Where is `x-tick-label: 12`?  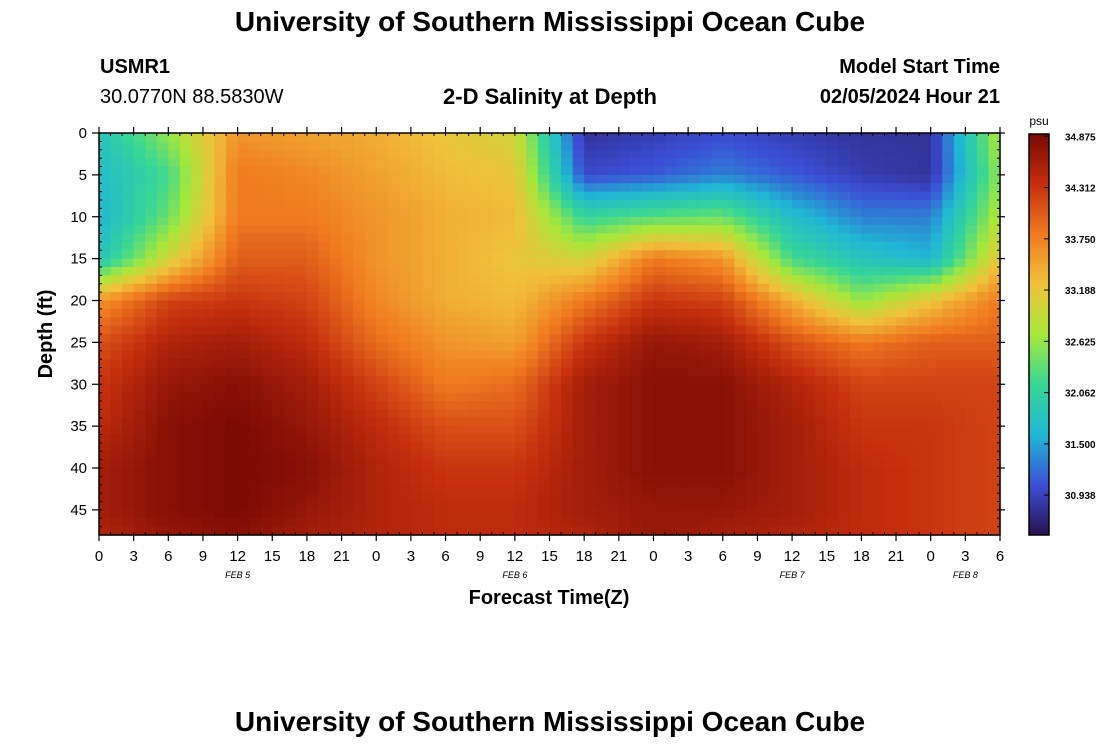
x-tick-label: 12 is located at coordinates (792, 556).